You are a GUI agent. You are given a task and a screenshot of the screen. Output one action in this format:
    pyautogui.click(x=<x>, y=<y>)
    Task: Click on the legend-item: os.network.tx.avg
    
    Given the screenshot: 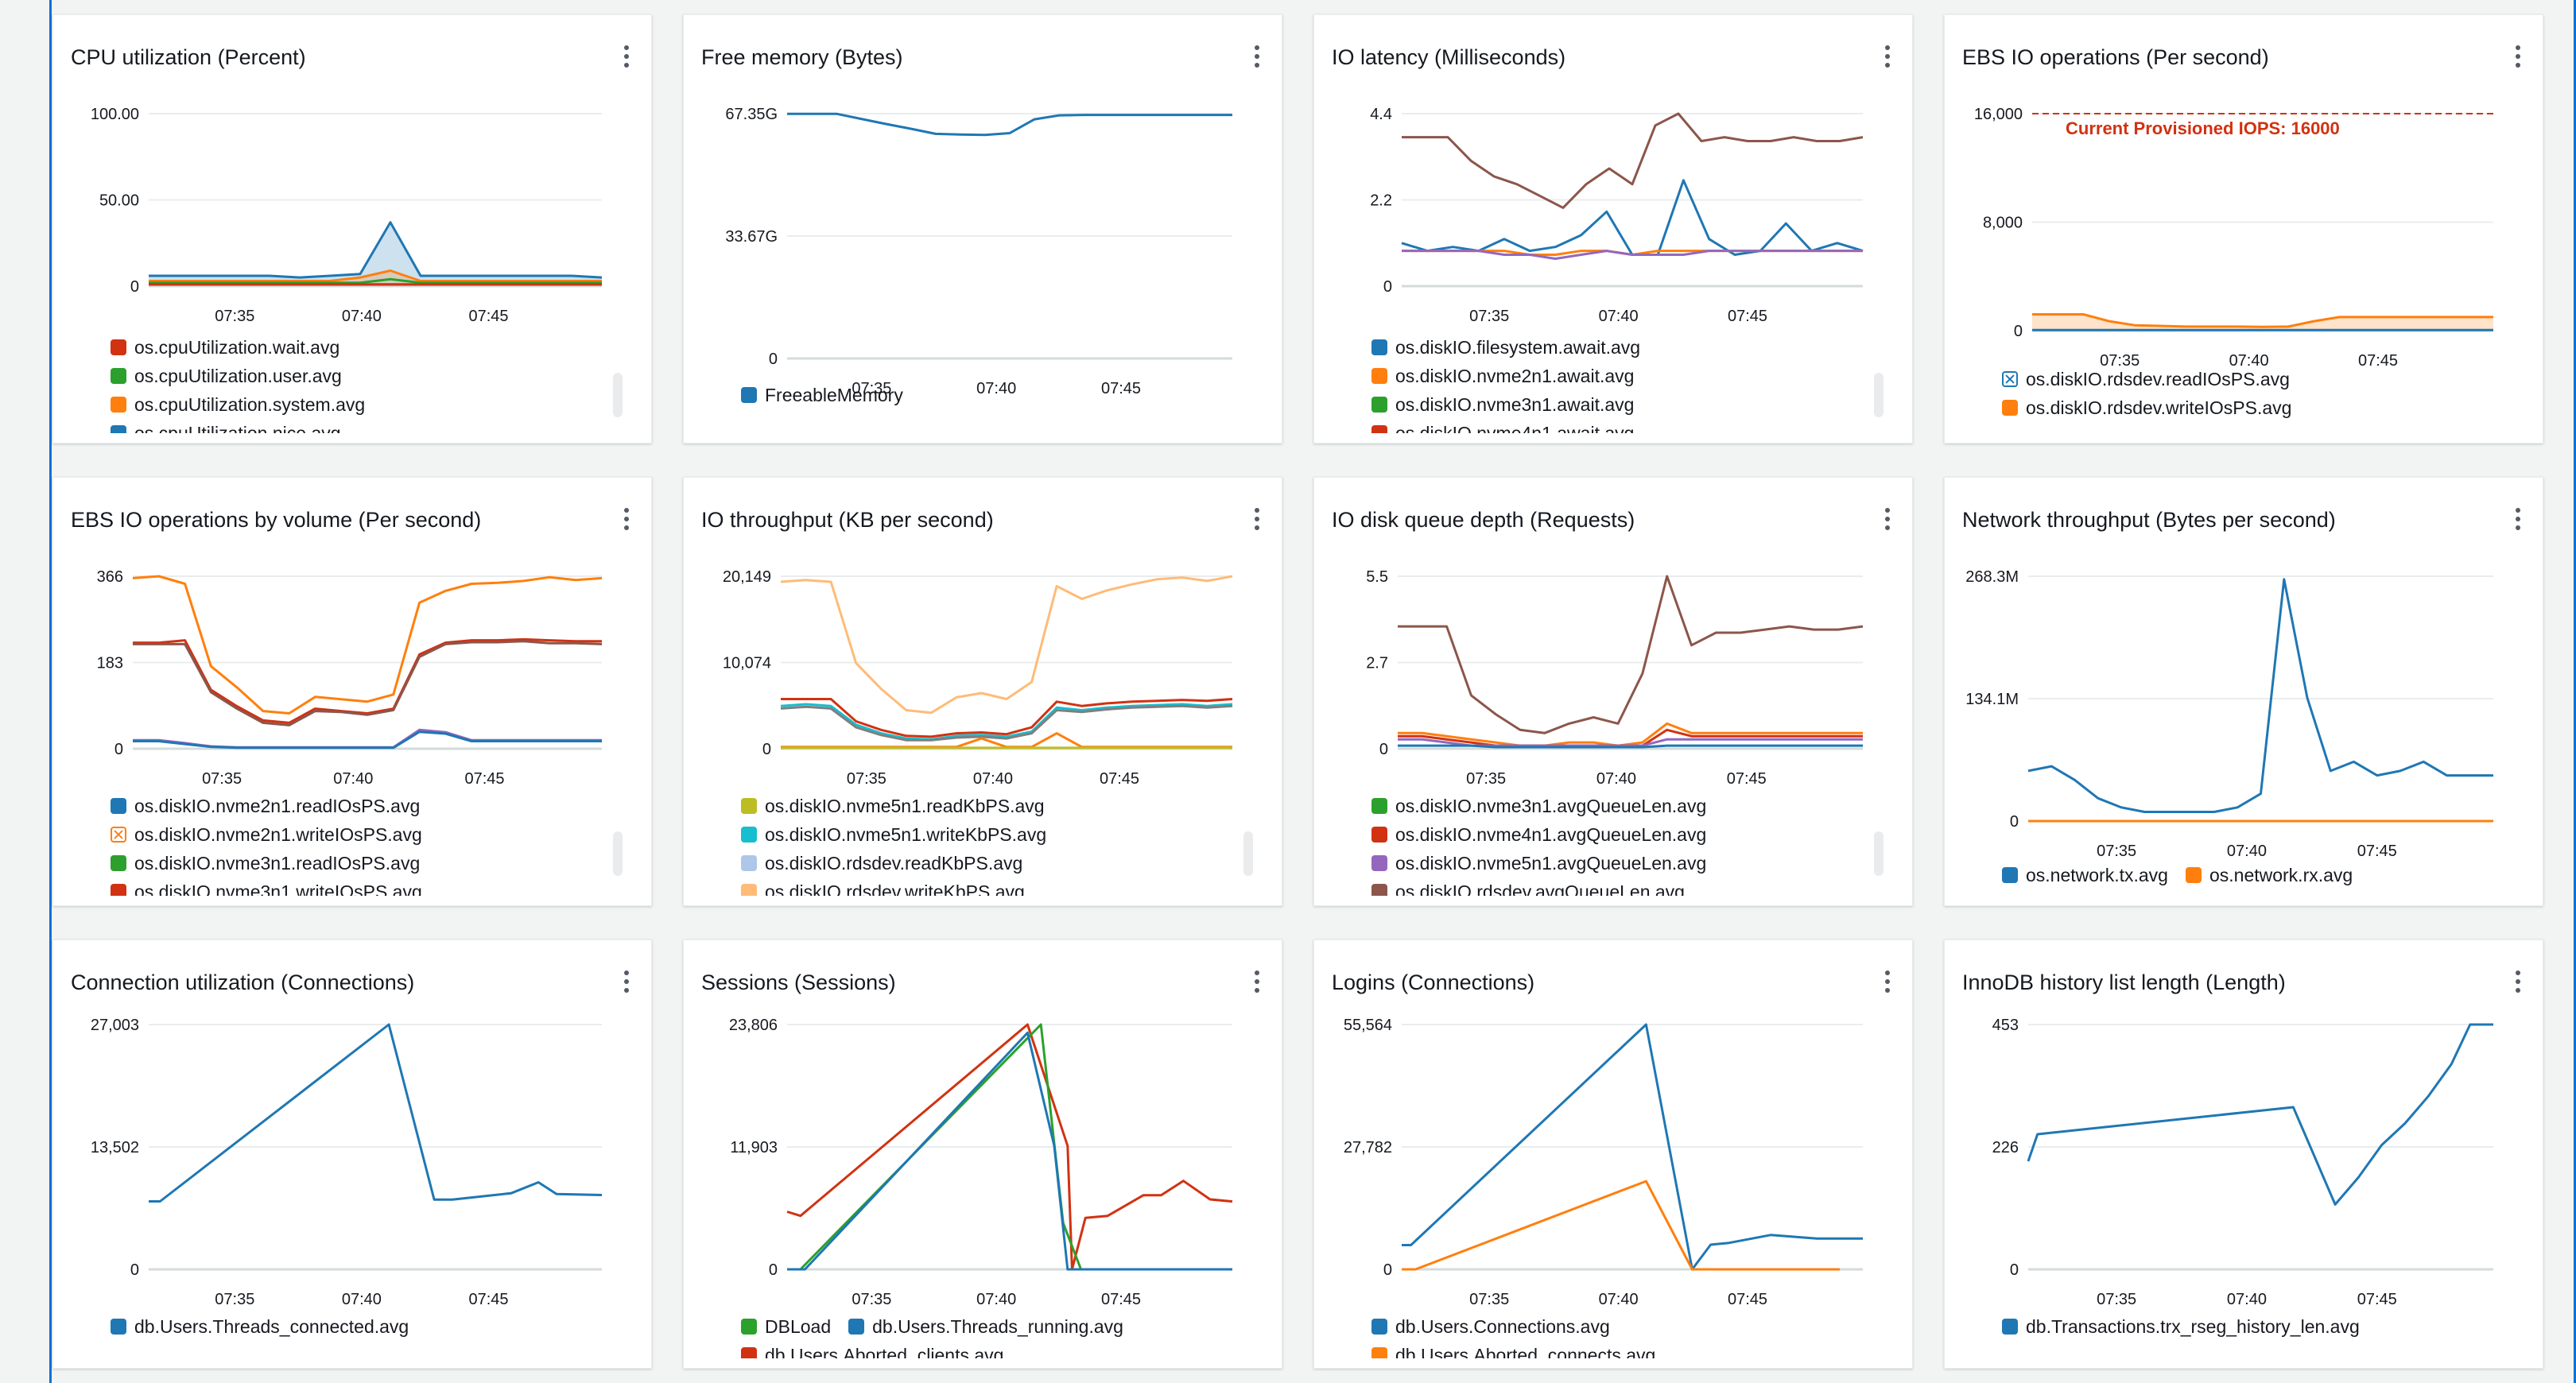 What is the action you would take?
    pyautogui.click(x=2085, y=875)
    